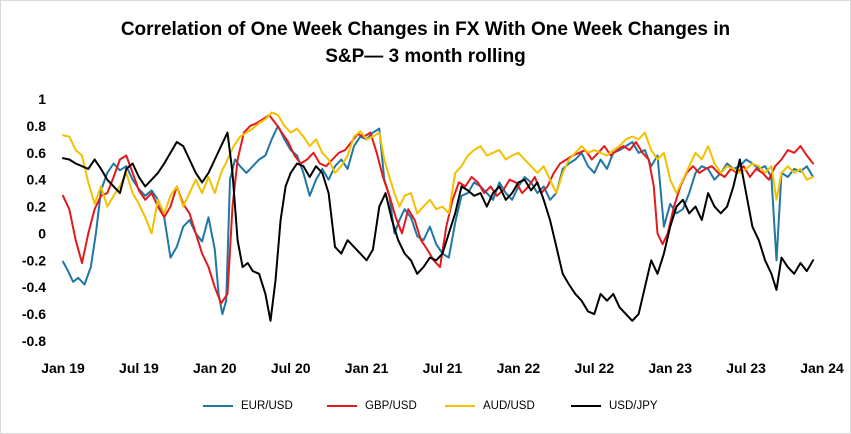  I want to click on y-tick-label: -0.2, so click(34, 260).